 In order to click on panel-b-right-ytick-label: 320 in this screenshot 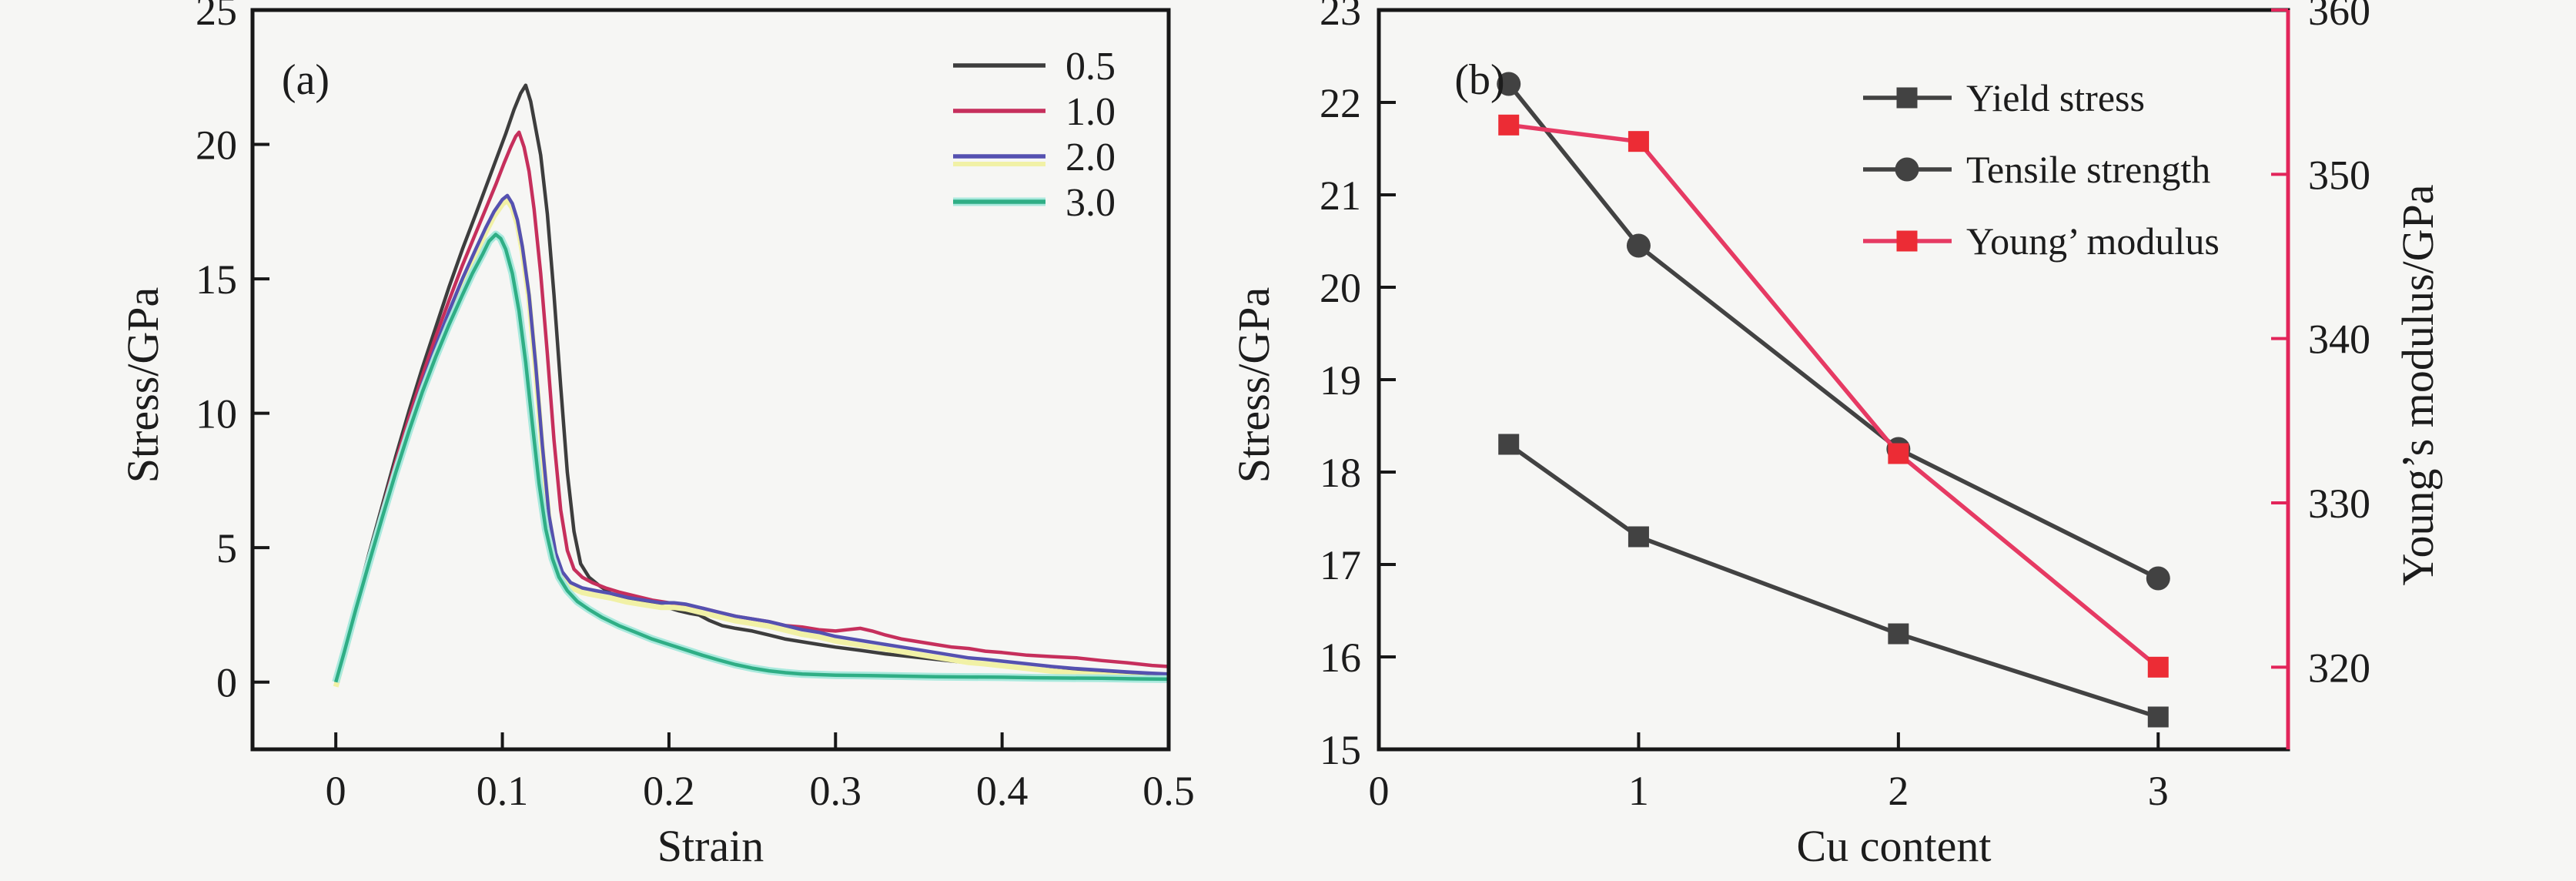, I will do `click(2339, 668)`.